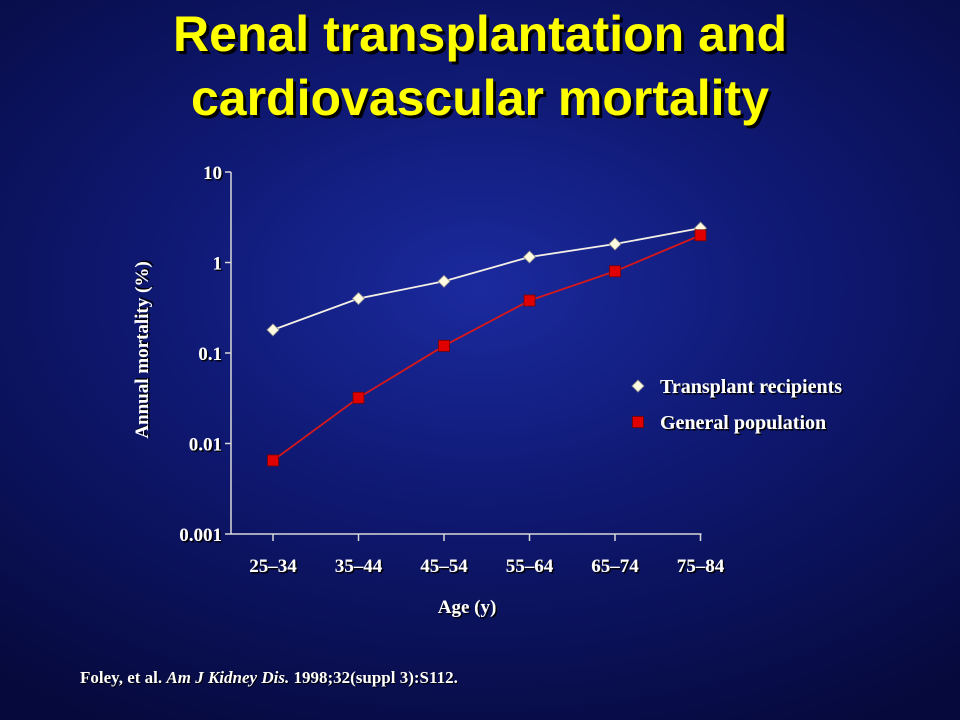 This screenshot has width=960, height=720. I want to click on x-tick-label: 65–74, so click(615, 566).